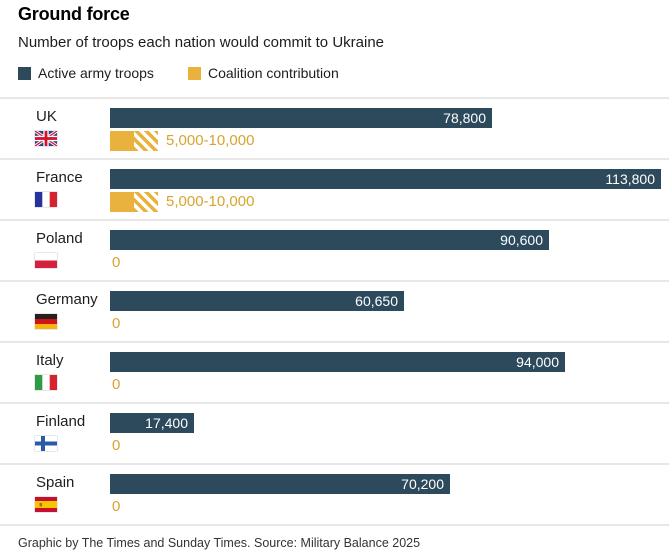 The height and width of the screenshot is (558, 669). Describe the element at coordinates (301, 118) in the screenshot. I see `active-troops-bar: 78,800` at that location.